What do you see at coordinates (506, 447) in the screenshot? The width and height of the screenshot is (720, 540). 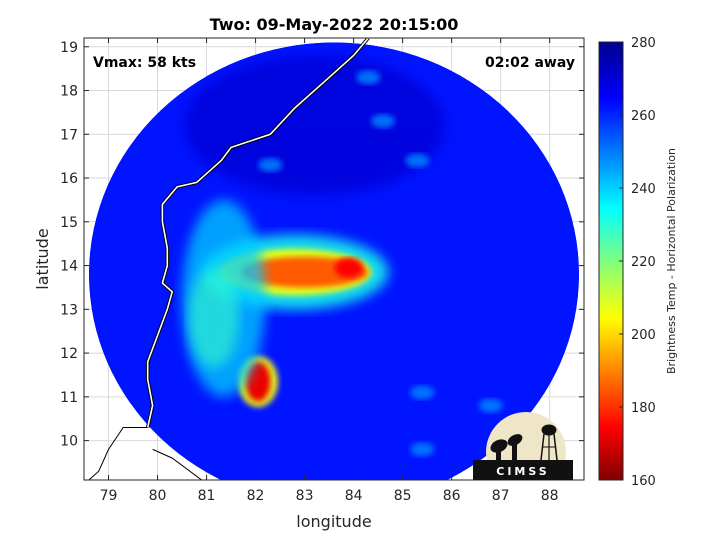 I see `satellite-dish-icon` at bounding box center [506, 447].